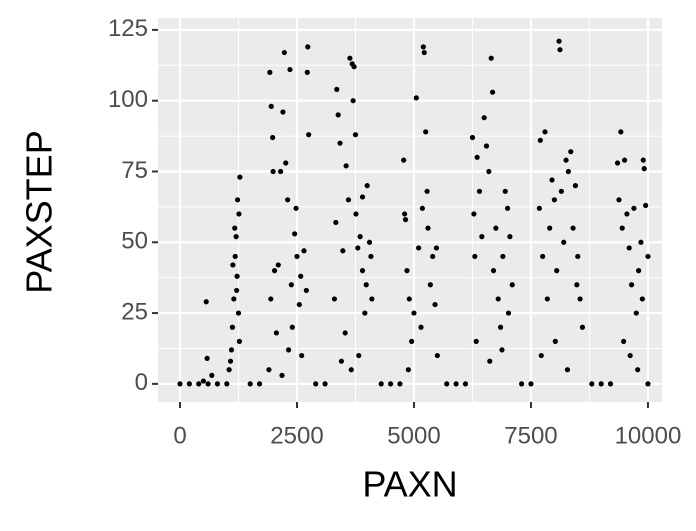 The width and height of the screenshot is (696, 531). What do you see at coordinates (39, 211) in the screenshot?
I see `y-axis-title: PAXSTEP` at bounding box center [39, 211].